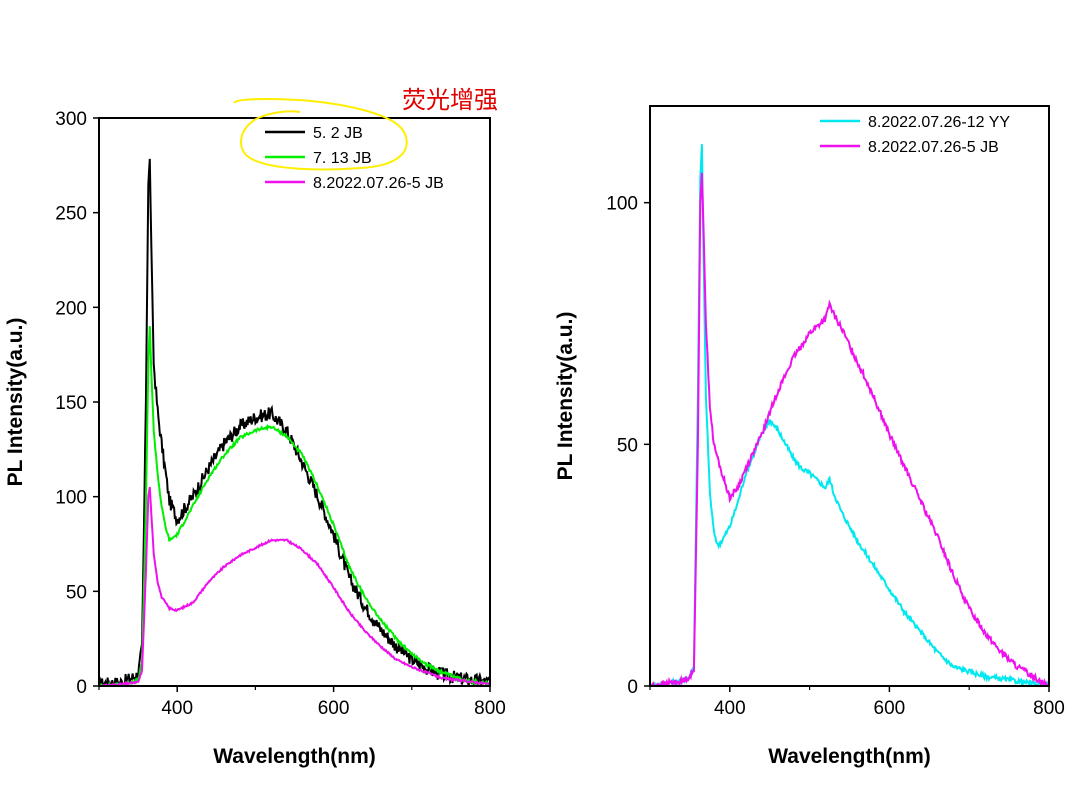 This screenshot has height=805, width=1074. Describe the element at coordinates (338, 133) in the screenshot. I see `legend-label: 5. 2 JB` at that location.